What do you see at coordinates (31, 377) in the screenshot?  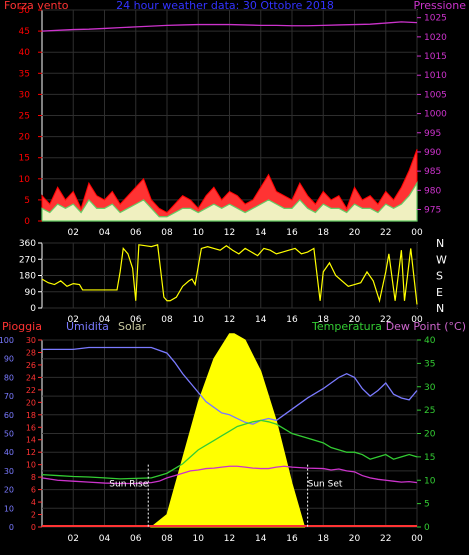 I see `rain-tick-label: 24` at bounding box center [31, 377].